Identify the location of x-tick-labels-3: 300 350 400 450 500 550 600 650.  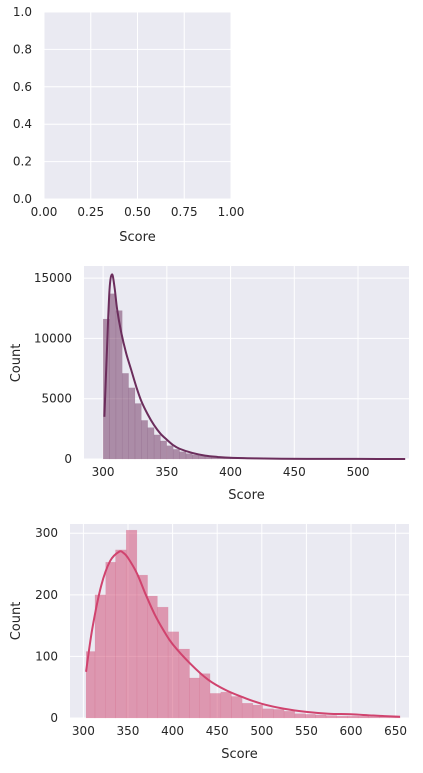
(239, 731).